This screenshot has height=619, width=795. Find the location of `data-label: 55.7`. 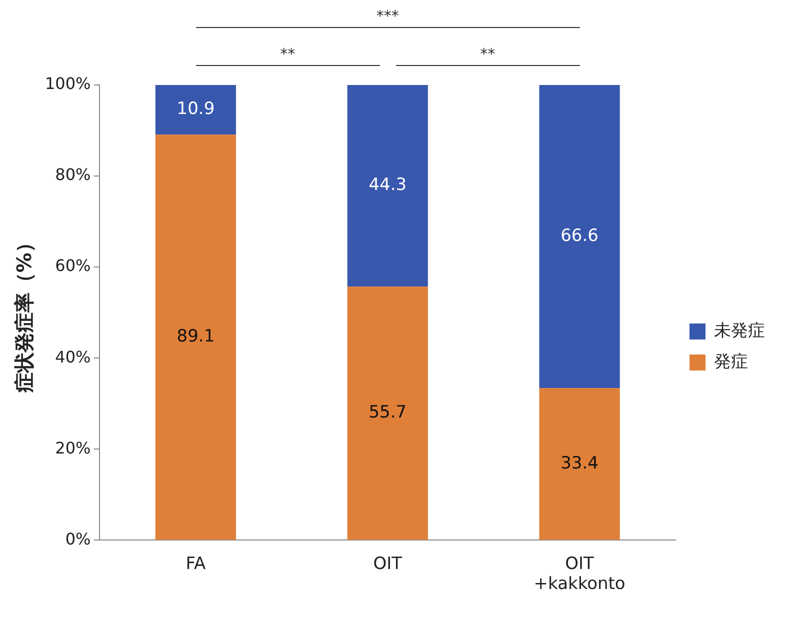

data-label: 55.7 is located at coordinates (387, 412).